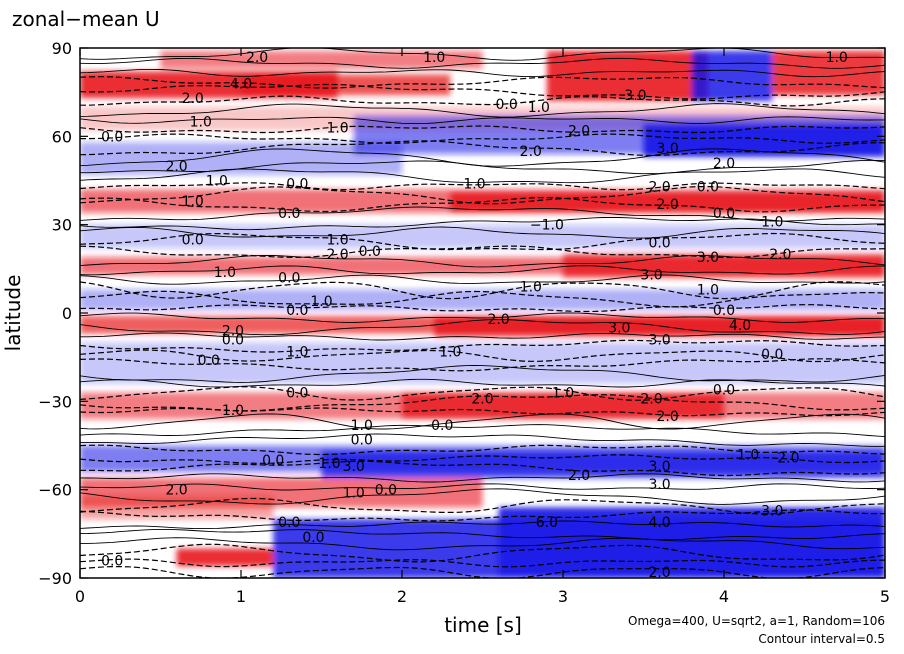 The width and height of the screenshot is (904, 654). Describe the element at coordinates (402, 596) in the screenshot. I see `x-tick-label: 2` at that location.